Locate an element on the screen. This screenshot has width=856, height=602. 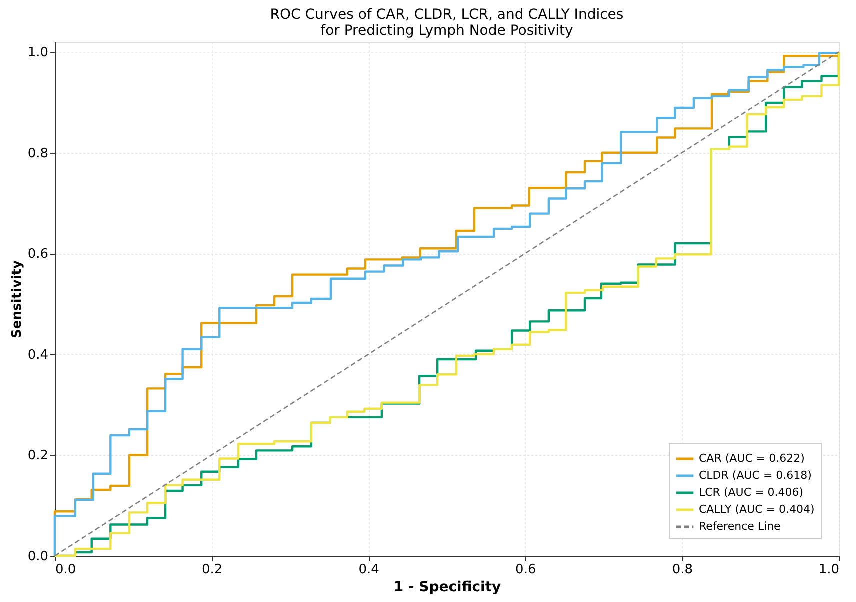
x-tick-label: 0.0 is located at coordinates (66, 570).